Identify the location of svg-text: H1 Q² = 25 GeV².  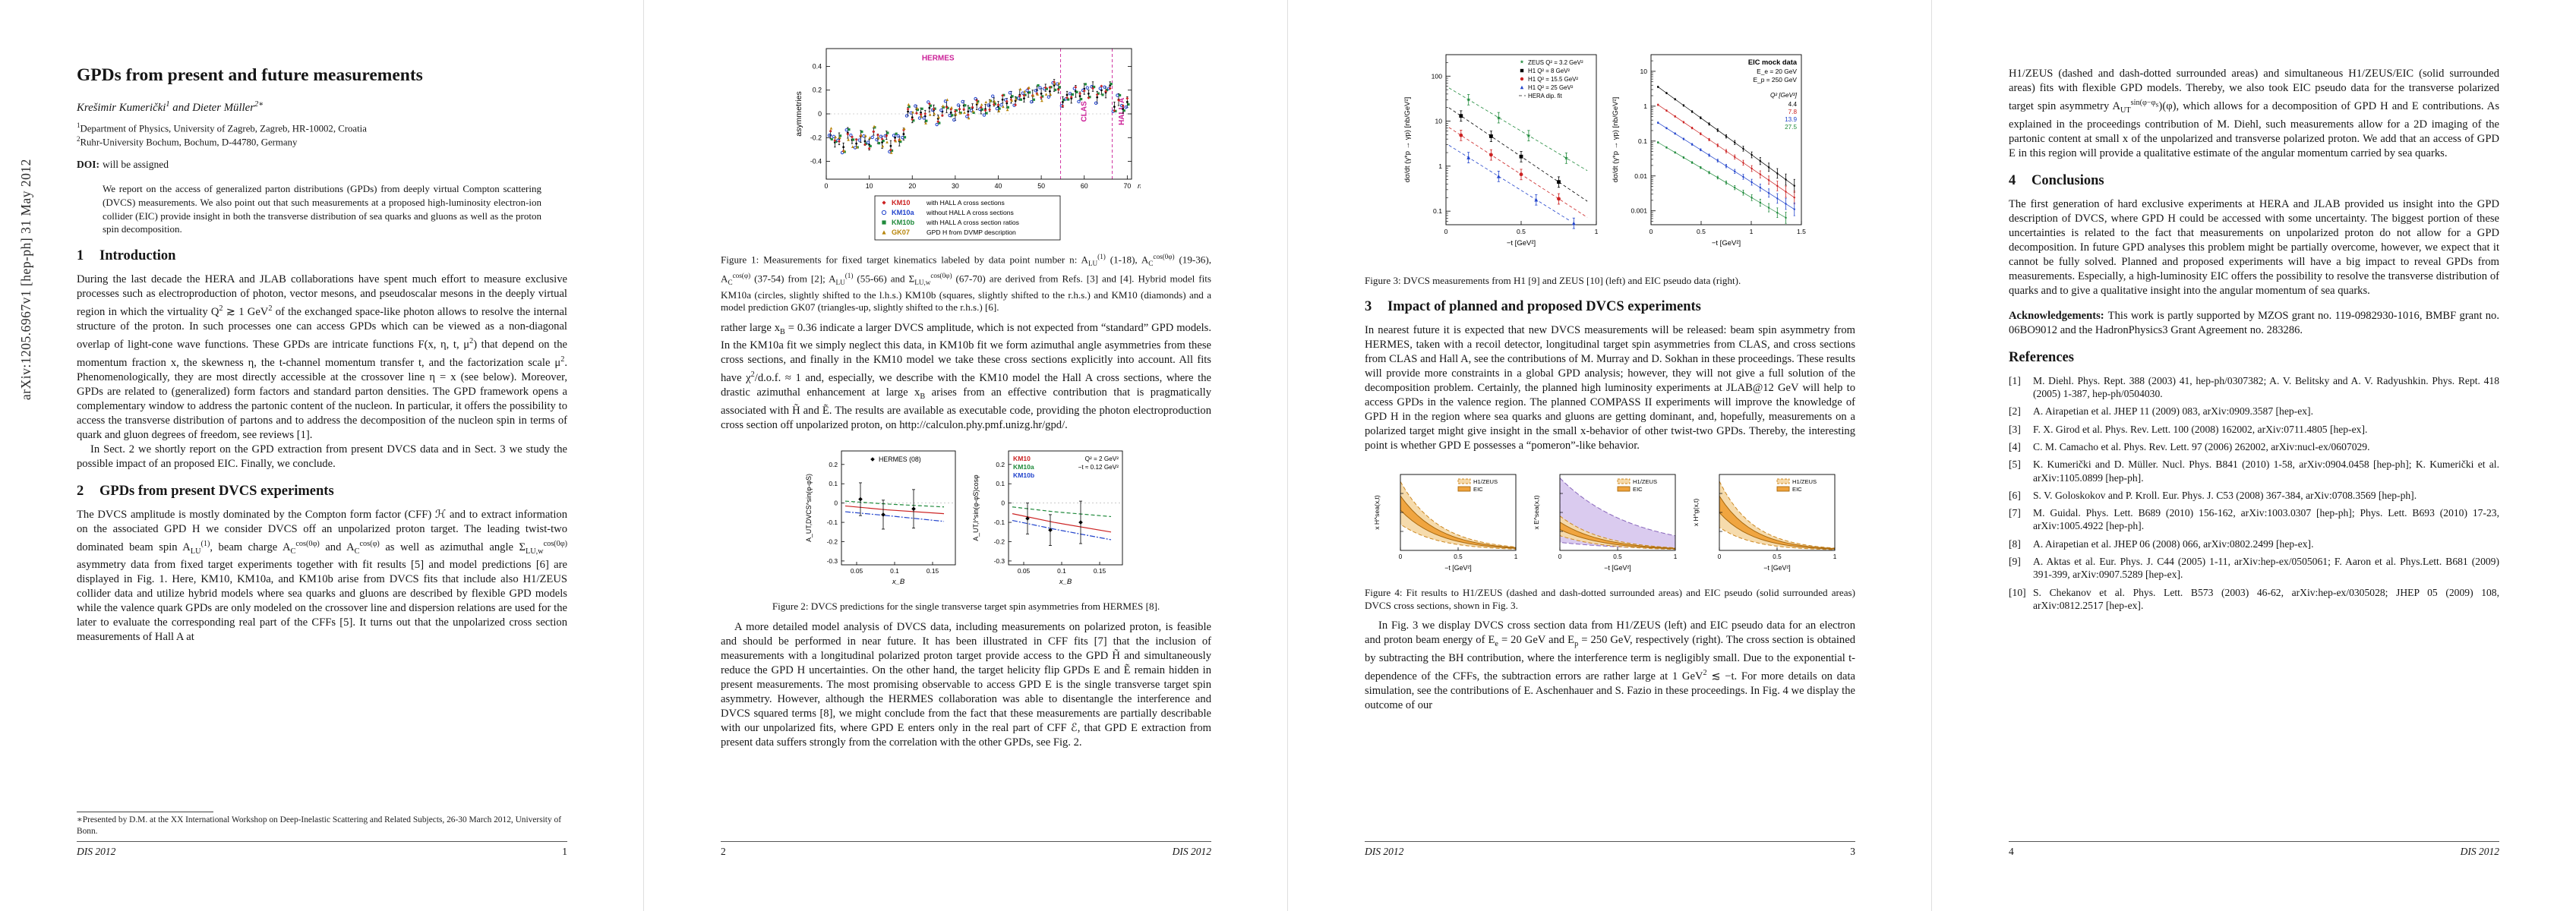
(1551, 87).